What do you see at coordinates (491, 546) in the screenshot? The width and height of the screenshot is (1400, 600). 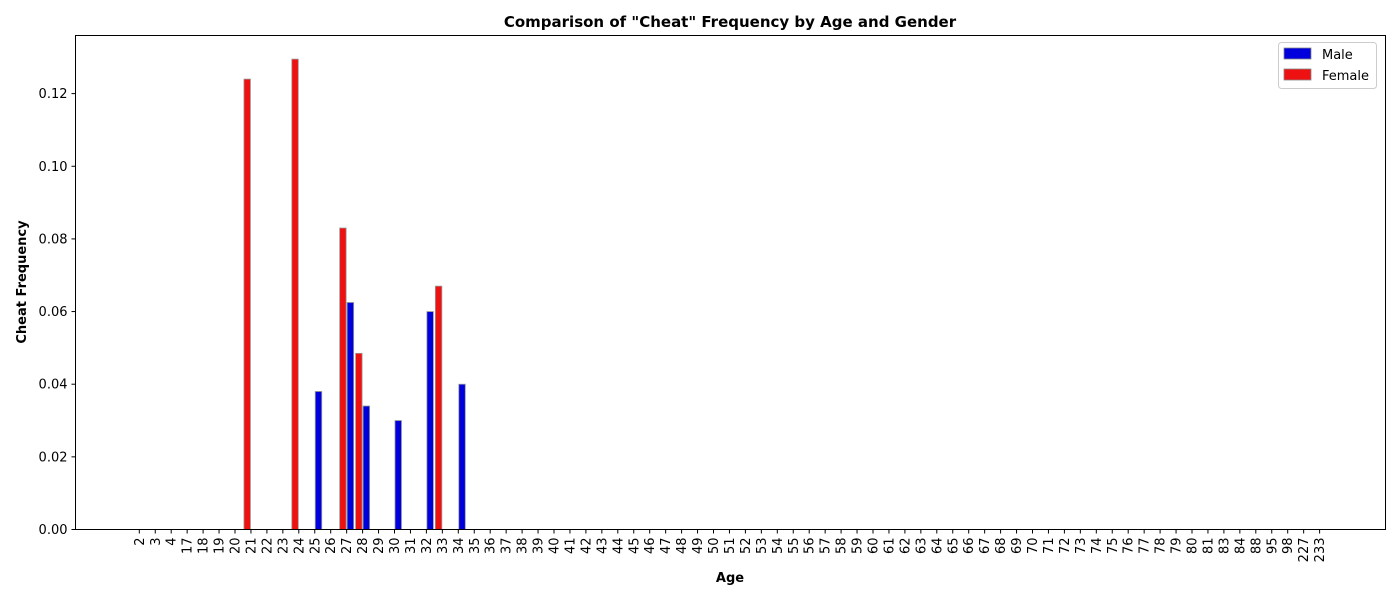 I see `x-tick-label: 36` at bounding box center [491, 546].